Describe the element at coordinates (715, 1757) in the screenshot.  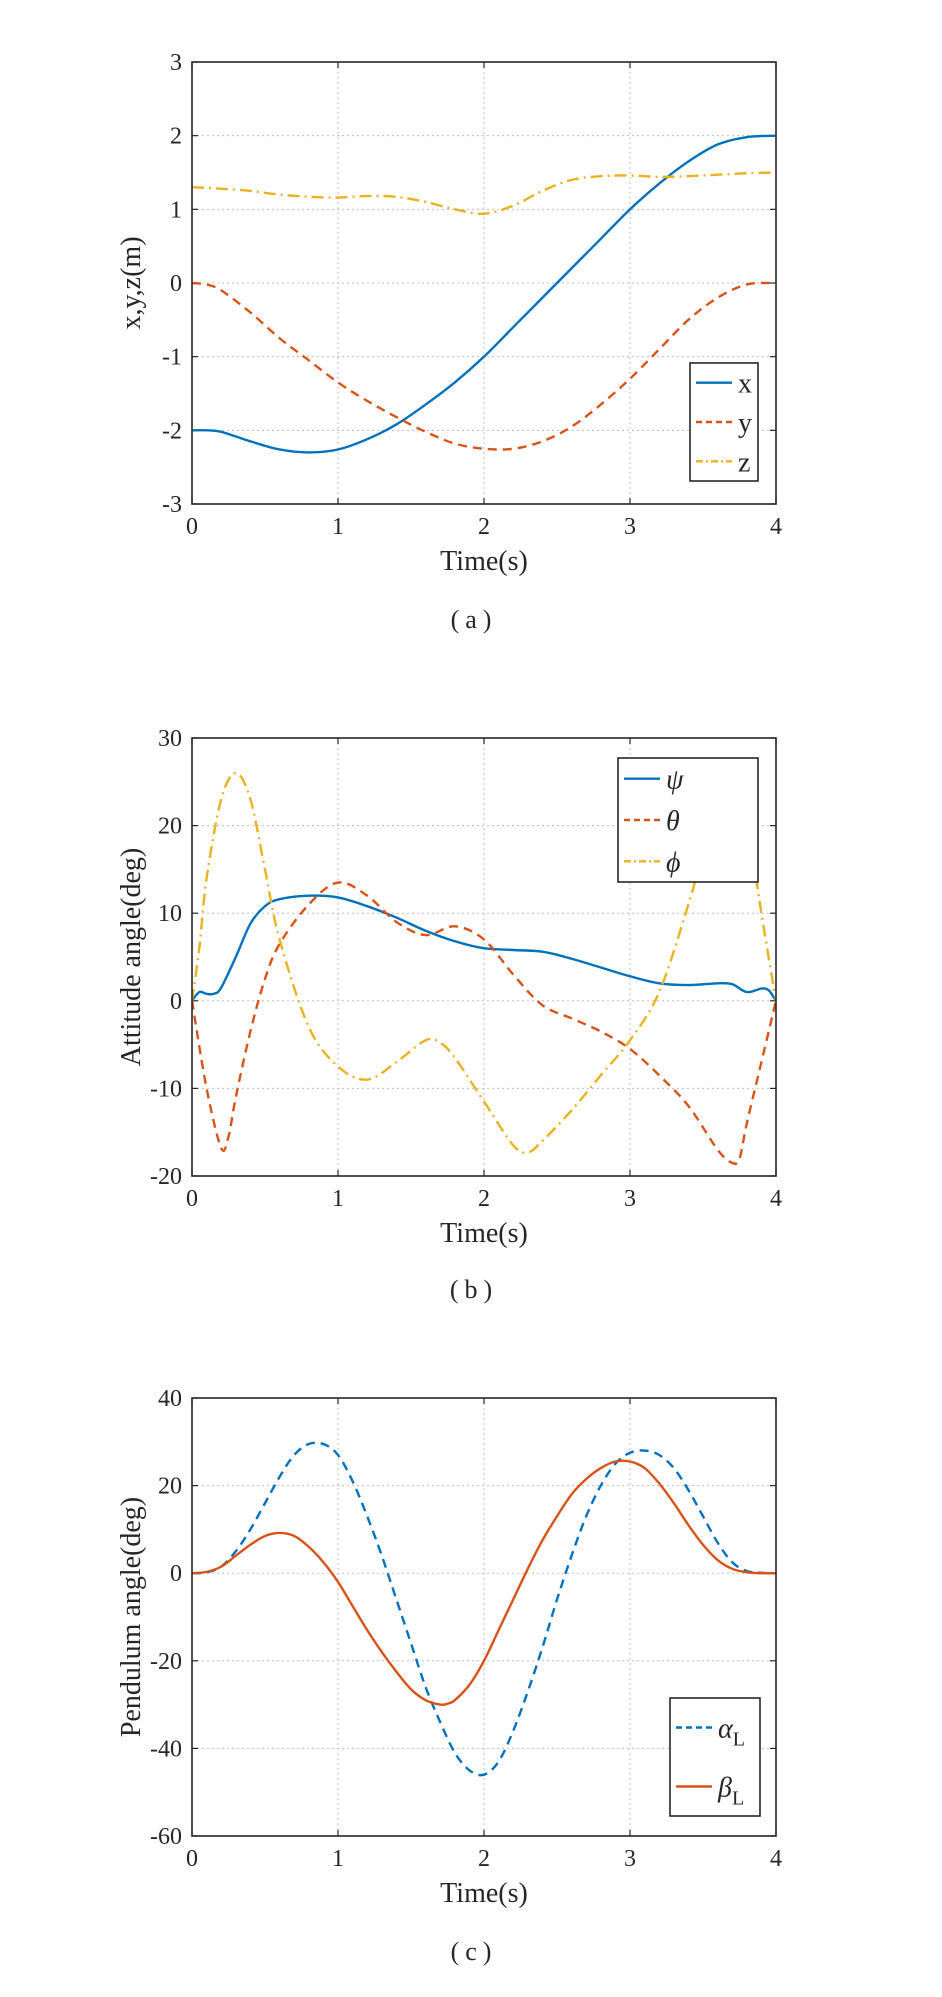
I see `legend-box` at that location.